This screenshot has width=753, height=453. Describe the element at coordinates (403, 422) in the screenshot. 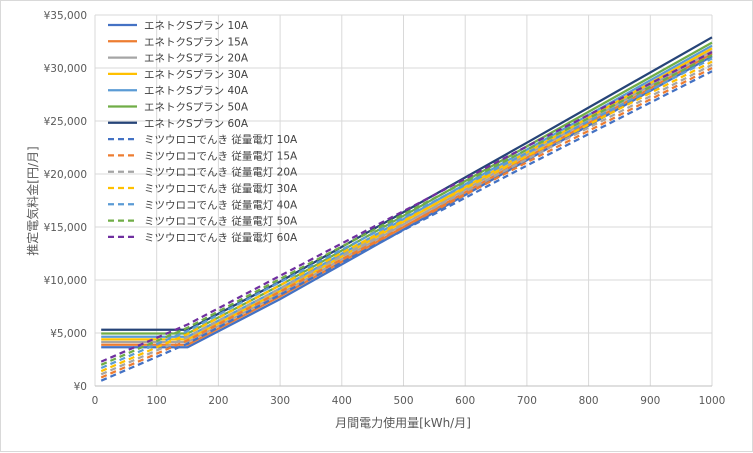

I see `x-axis-title: 月間電力使用量[kWh/月]` at that location.